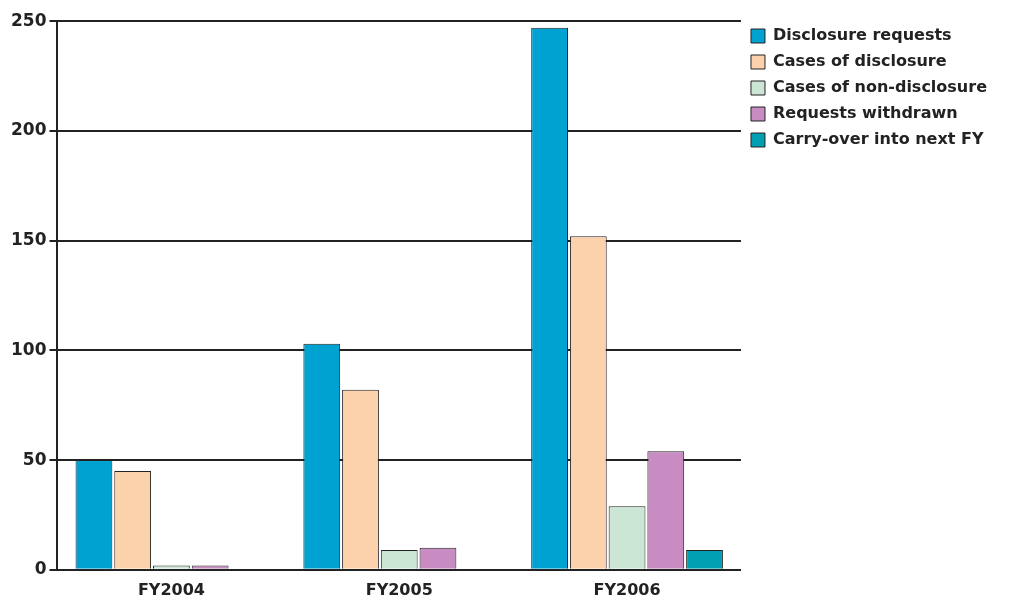 The image size is (1027, 611). What do you see at coordinates (34, 458) in the screenshot?
I see `y-tick-label: 50` at bounding box center [34, 458].